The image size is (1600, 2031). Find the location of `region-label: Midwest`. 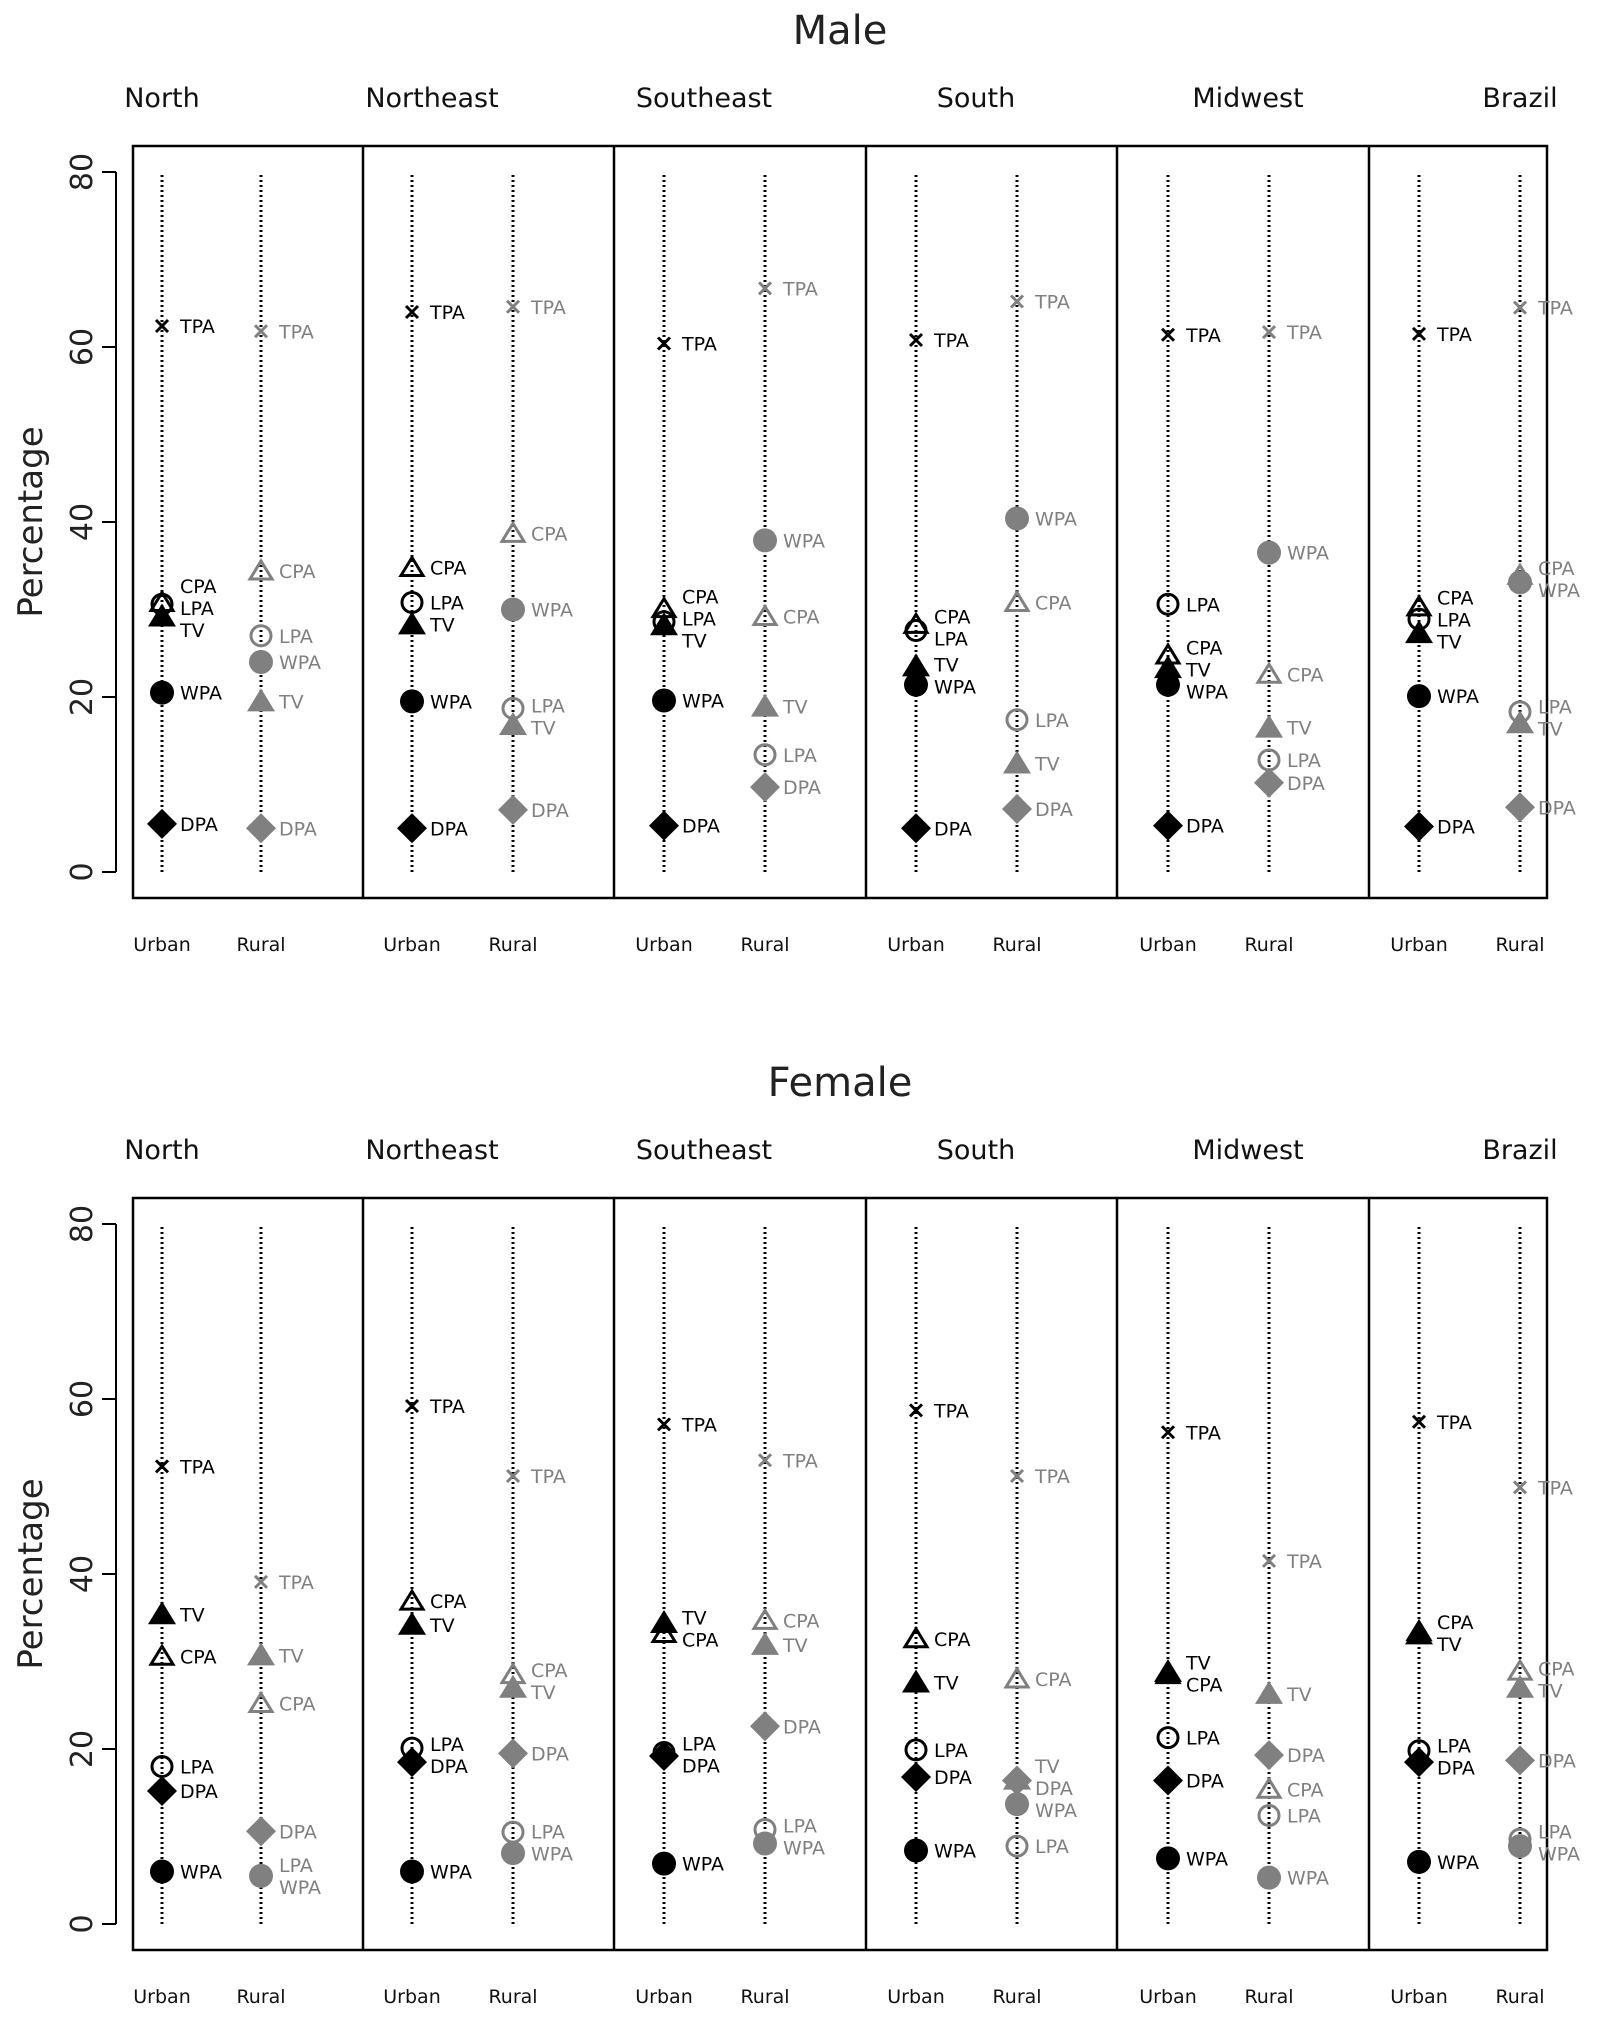

region-label: Midwest is located at coordinates (1247, 98).